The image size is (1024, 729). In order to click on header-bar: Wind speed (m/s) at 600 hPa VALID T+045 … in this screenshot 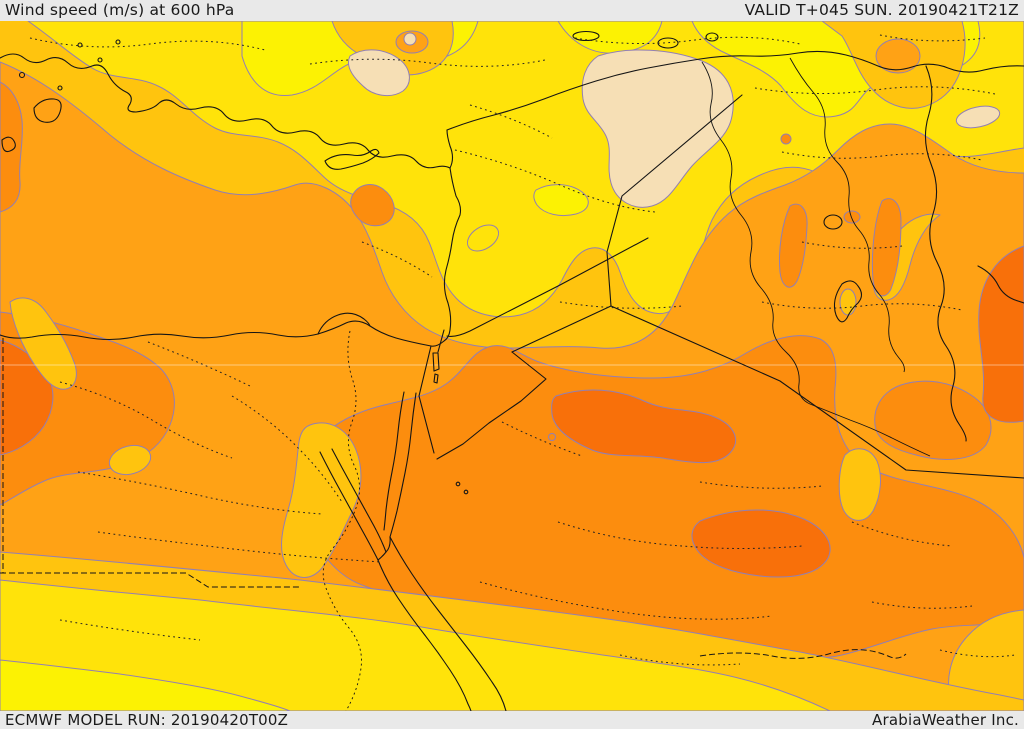, I will do `click(512, 10)`.